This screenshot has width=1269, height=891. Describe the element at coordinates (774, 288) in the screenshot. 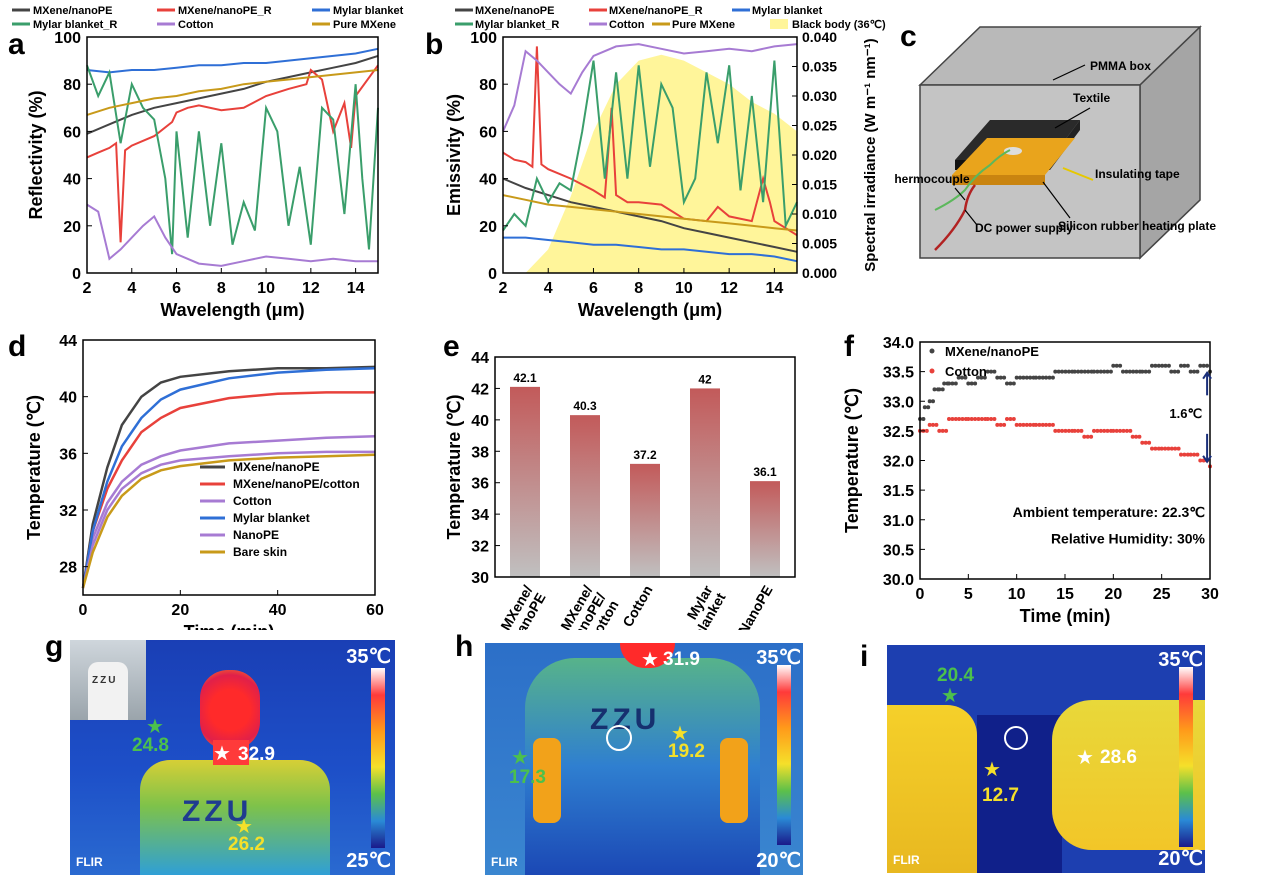

I see `x-tick-label-b: 14` at that location.